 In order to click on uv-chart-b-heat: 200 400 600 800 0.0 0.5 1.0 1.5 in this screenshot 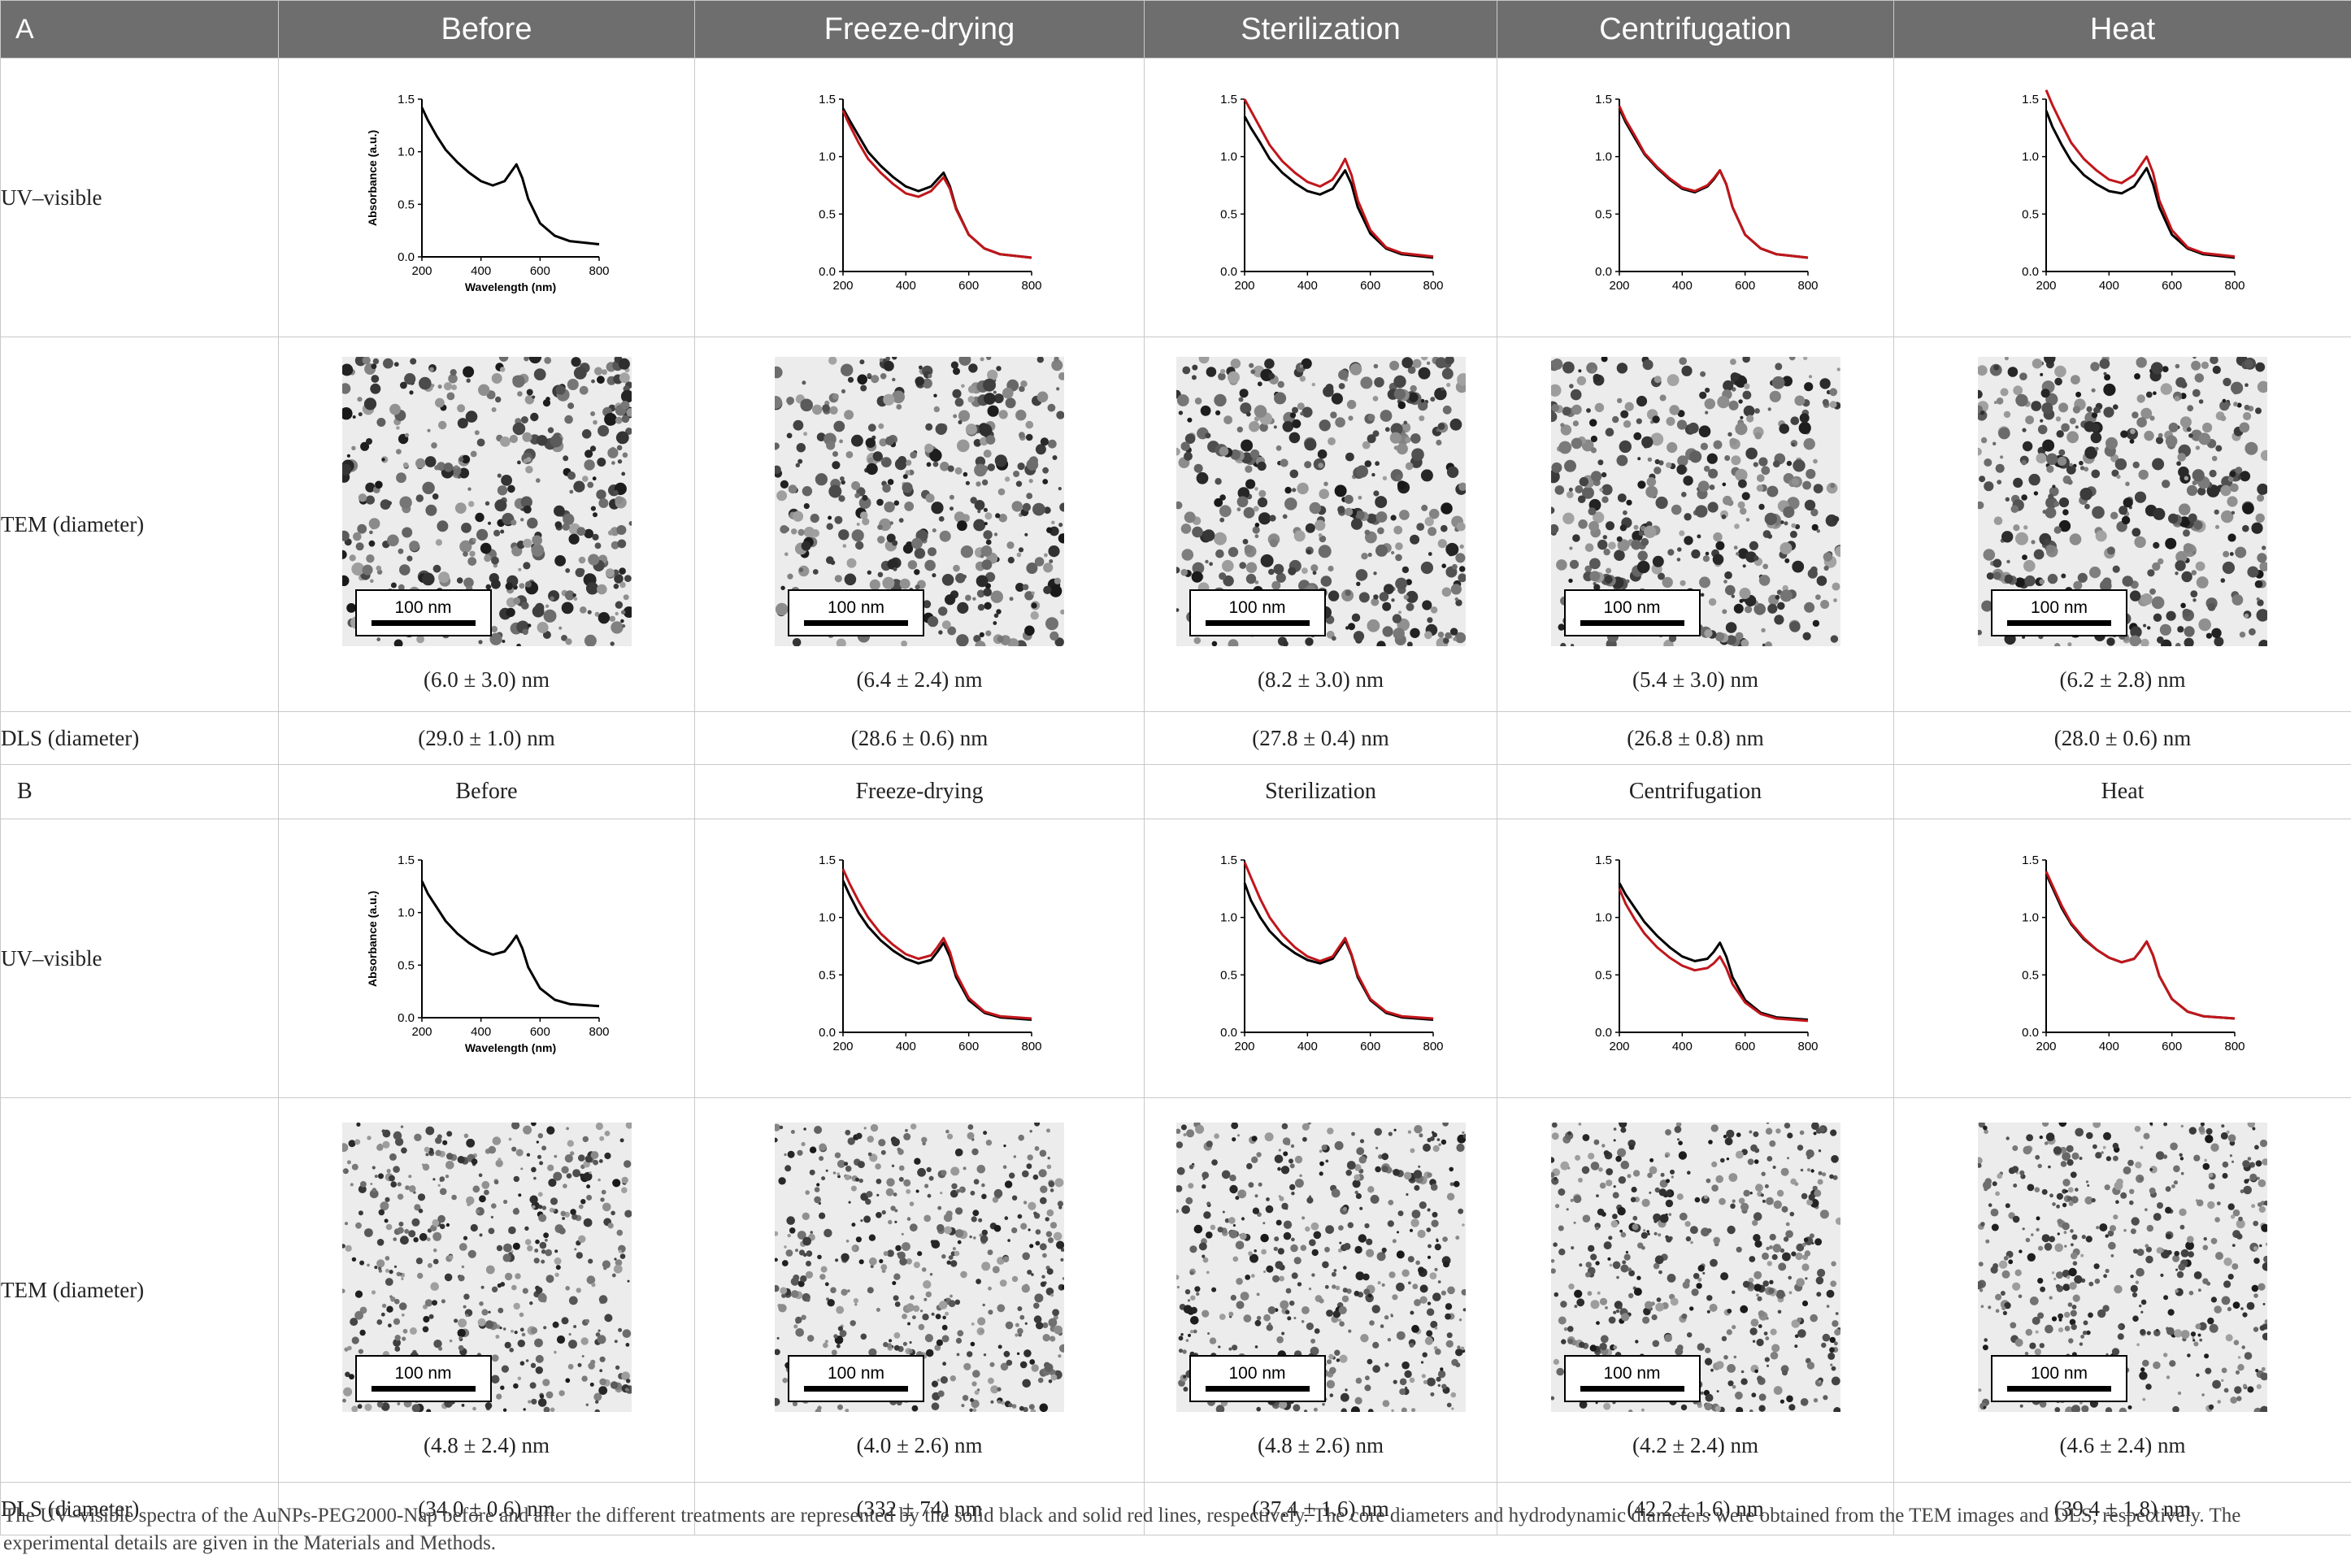, I will do `click(2122, 959)`.